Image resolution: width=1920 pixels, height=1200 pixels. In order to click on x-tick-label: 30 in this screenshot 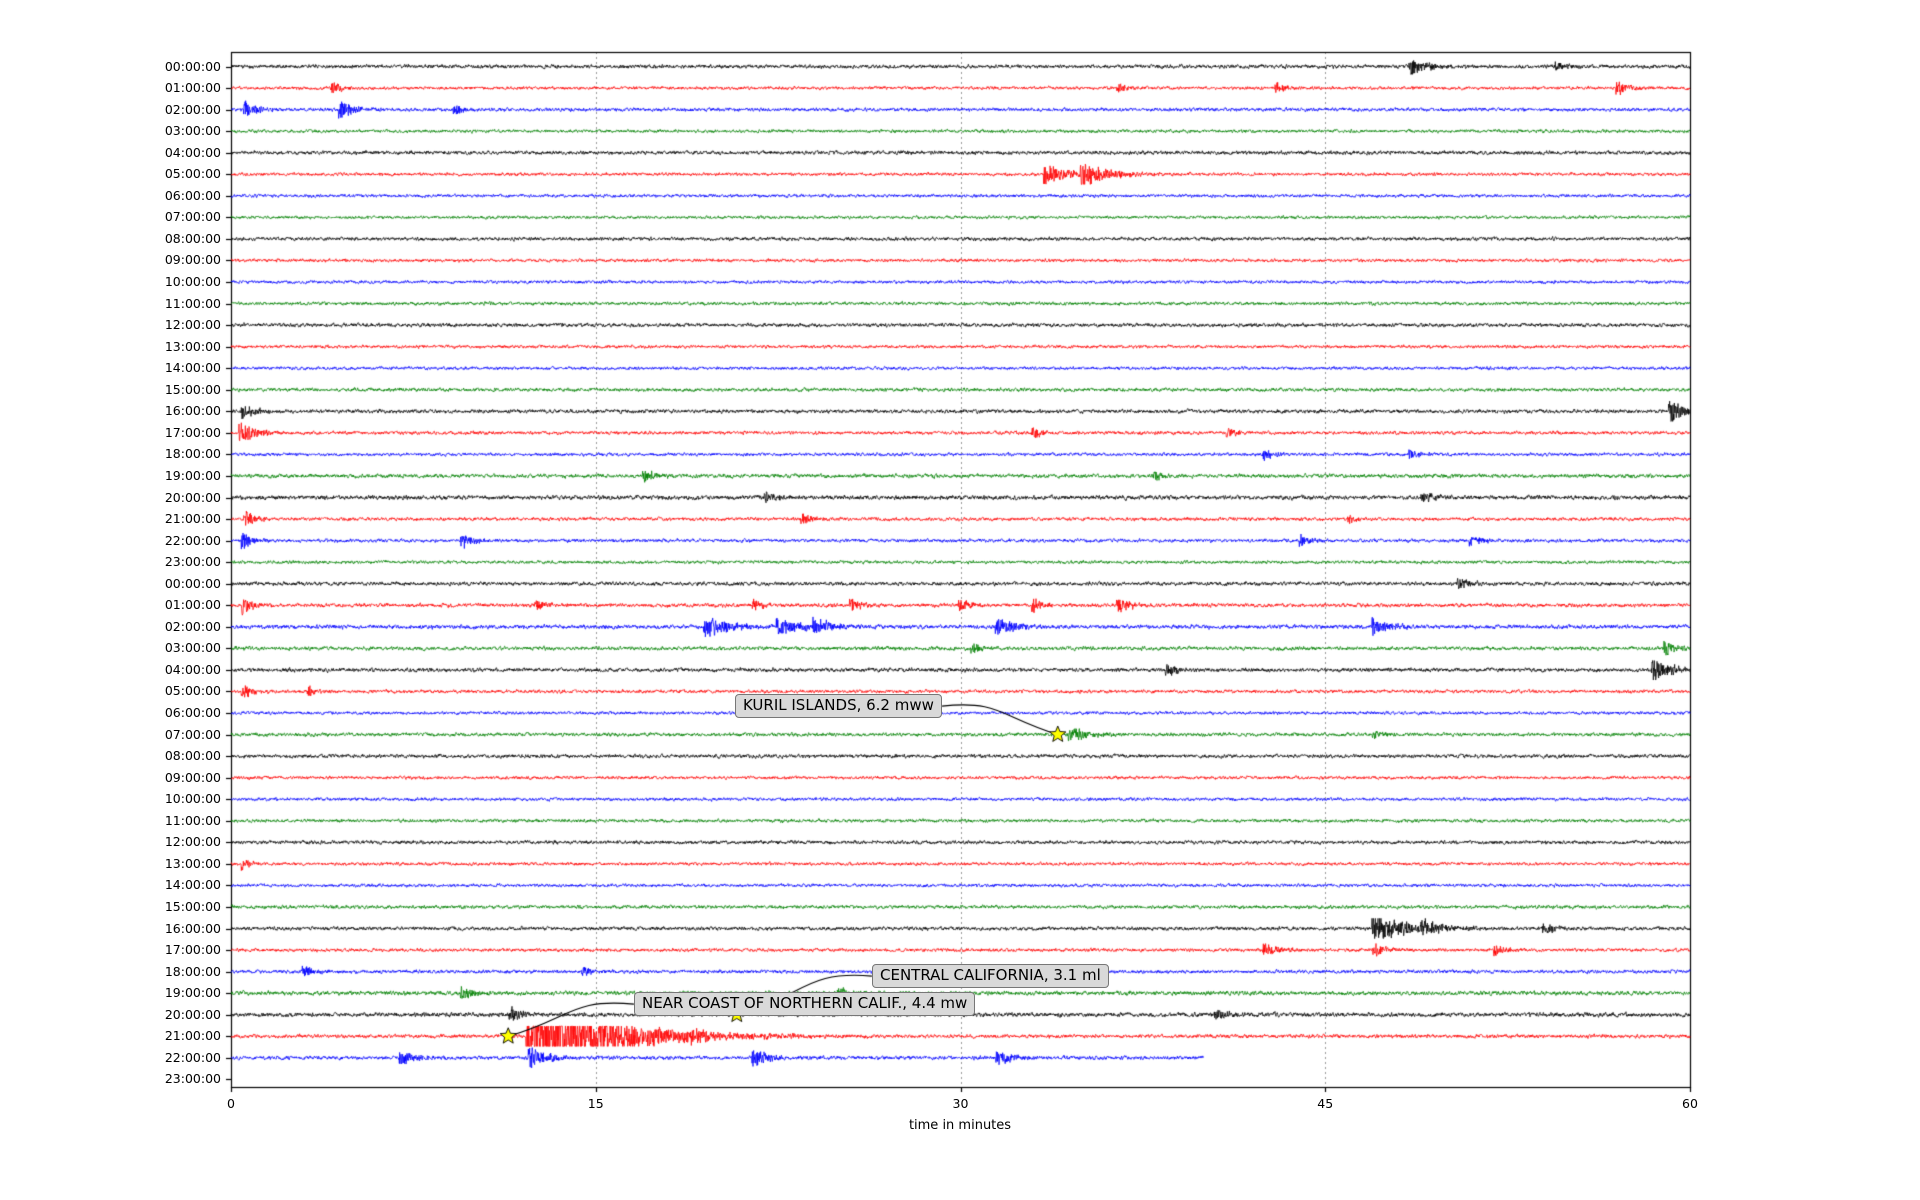, I will do `click(960, 1103)`.